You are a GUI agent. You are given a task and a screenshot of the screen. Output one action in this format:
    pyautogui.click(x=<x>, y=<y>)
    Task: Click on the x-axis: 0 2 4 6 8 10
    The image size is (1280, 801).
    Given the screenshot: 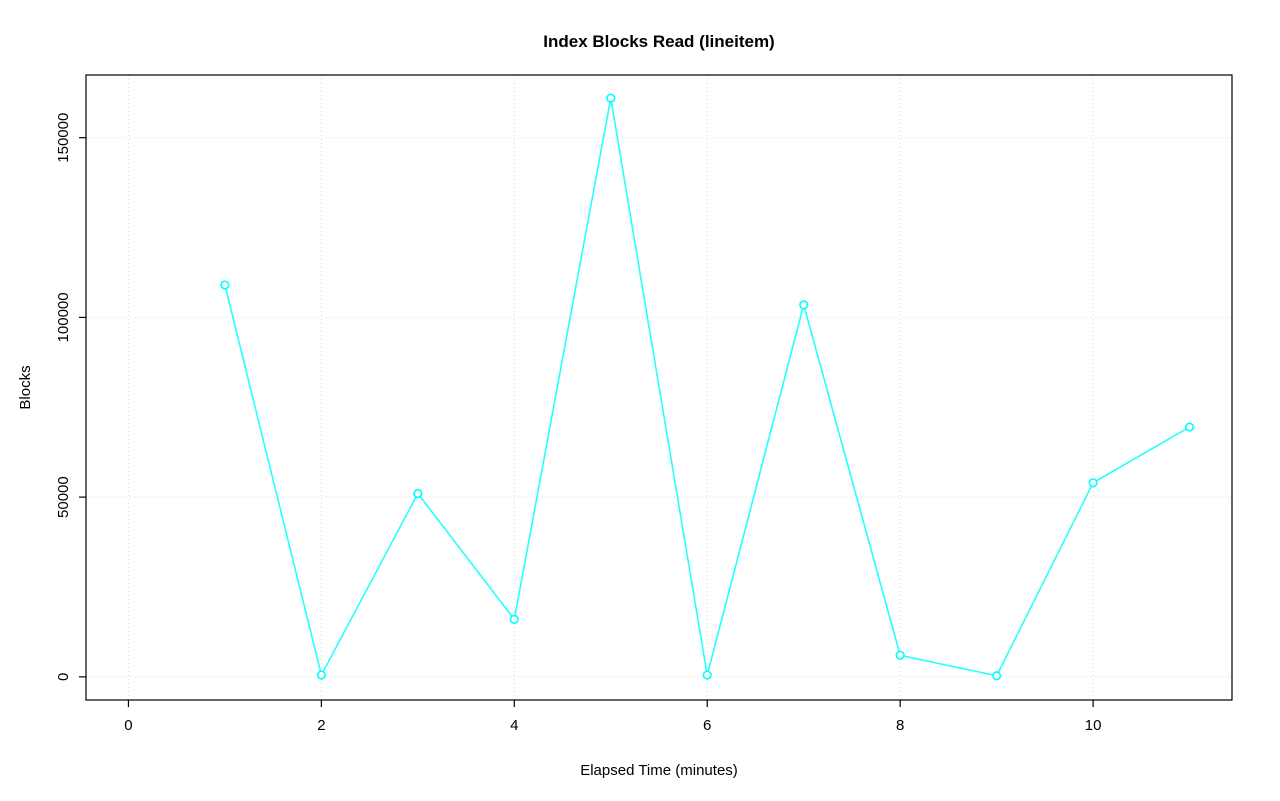 What is the action you would take?
    pyautogui.click(x=612, y=717)
    